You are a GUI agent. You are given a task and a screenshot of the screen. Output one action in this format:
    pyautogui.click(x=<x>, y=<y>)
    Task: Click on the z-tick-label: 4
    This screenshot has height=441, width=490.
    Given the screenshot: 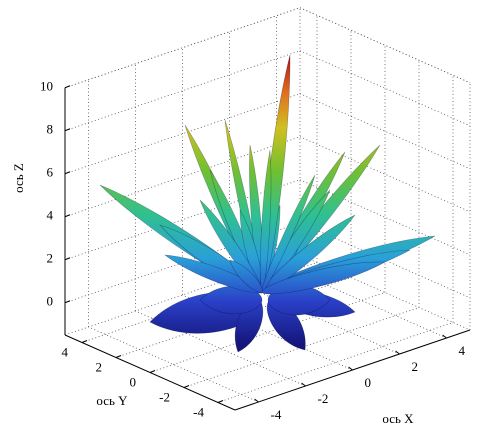 What is the action you would take?
    pyautogui.click(x=50, y=215)
    